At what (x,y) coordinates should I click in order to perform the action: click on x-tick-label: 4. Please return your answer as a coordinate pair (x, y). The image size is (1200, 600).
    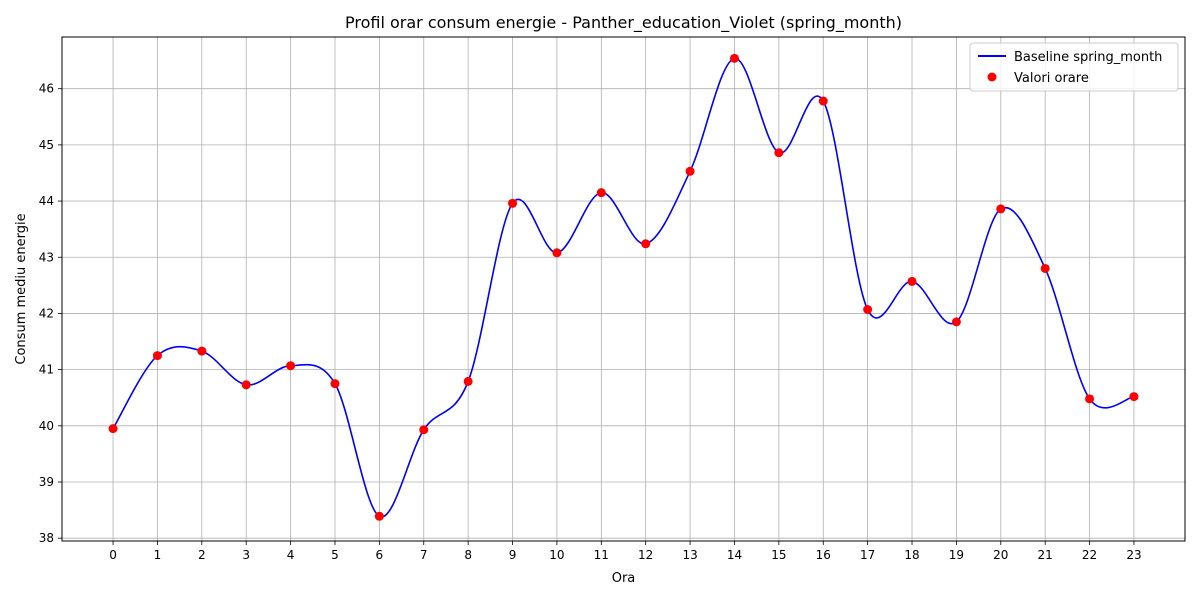
    Looking at the image, I should click on (291, 555).